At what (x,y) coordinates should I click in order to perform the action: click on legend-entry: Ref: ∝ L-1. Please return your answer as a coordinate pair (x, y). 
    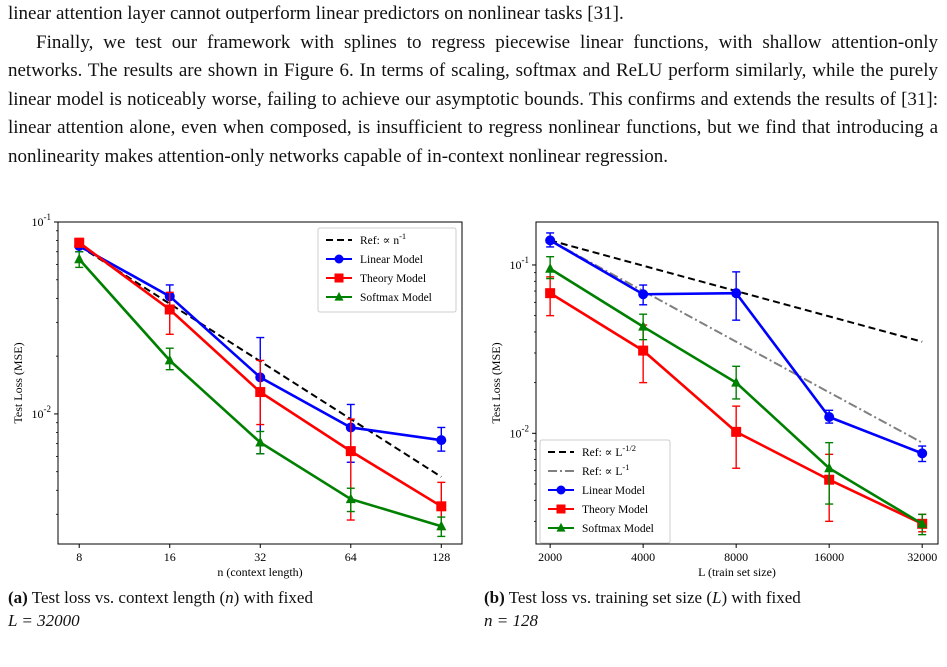
    Looking at the image, I should click on (588, 470).